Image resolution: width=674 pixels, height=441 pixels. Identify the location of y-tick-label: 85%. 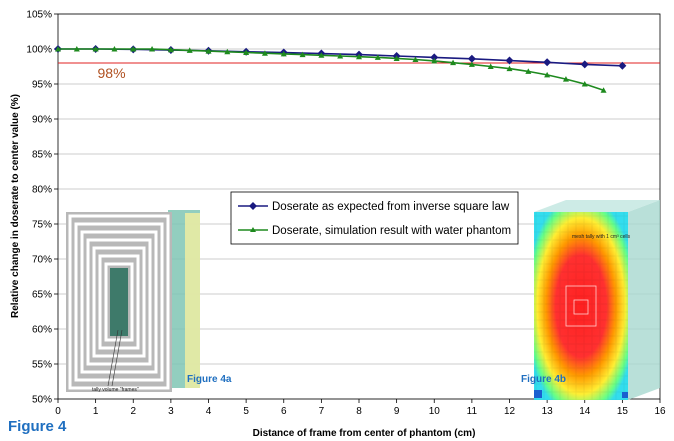
(42, 155).